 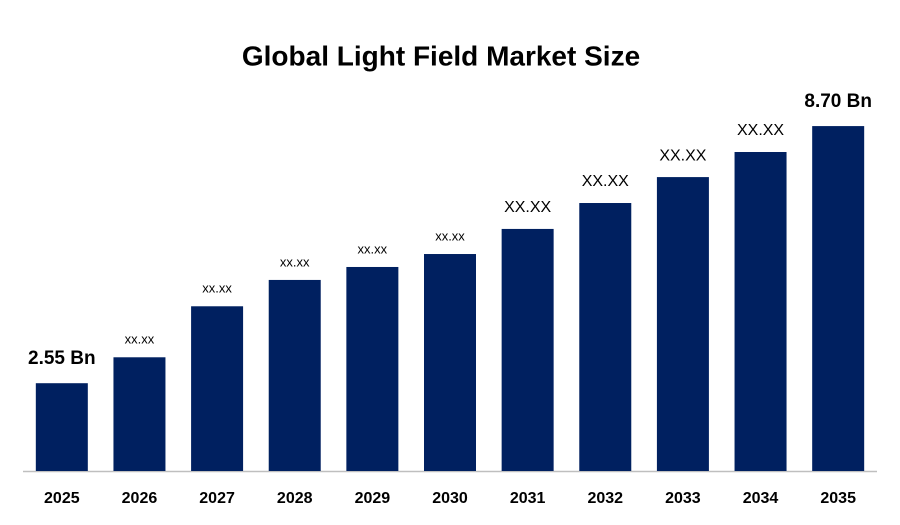 I want to click on x-tick-label: 2031, so click(x=528, y=498).